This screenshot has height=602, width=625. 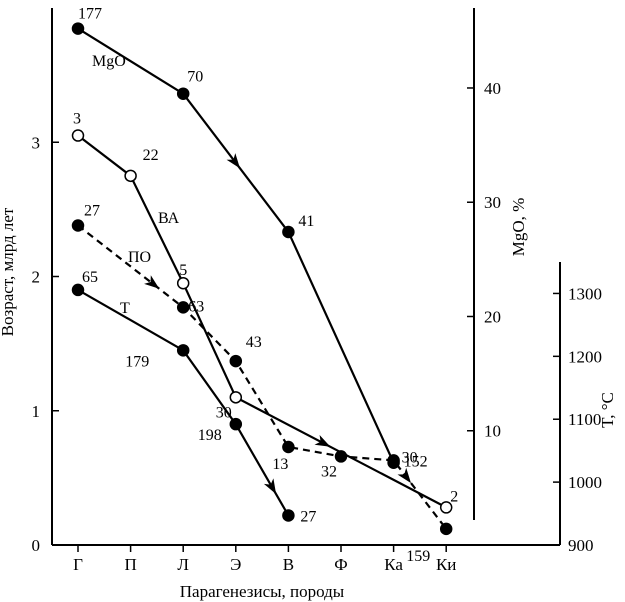 I want to click on y-temp-tick-label: 1000, so click(x=585, y=482).